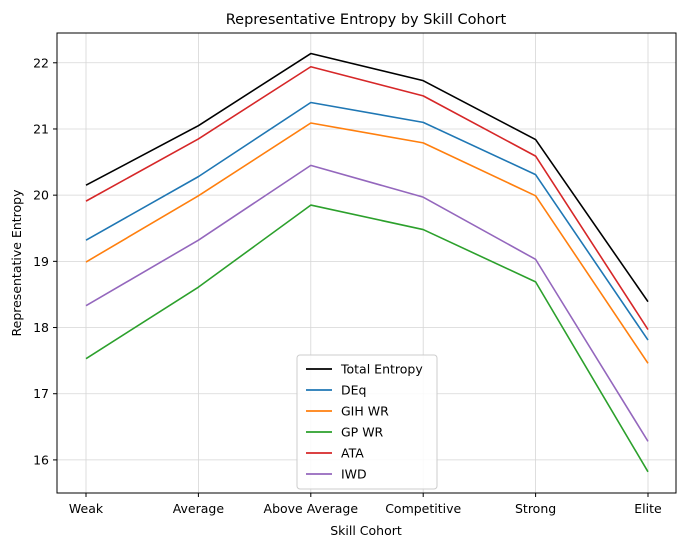  What do you see at coordinates (353, 390) in the screenshot?
I see `legend-label: DEq` at bounding box center [353, 390].